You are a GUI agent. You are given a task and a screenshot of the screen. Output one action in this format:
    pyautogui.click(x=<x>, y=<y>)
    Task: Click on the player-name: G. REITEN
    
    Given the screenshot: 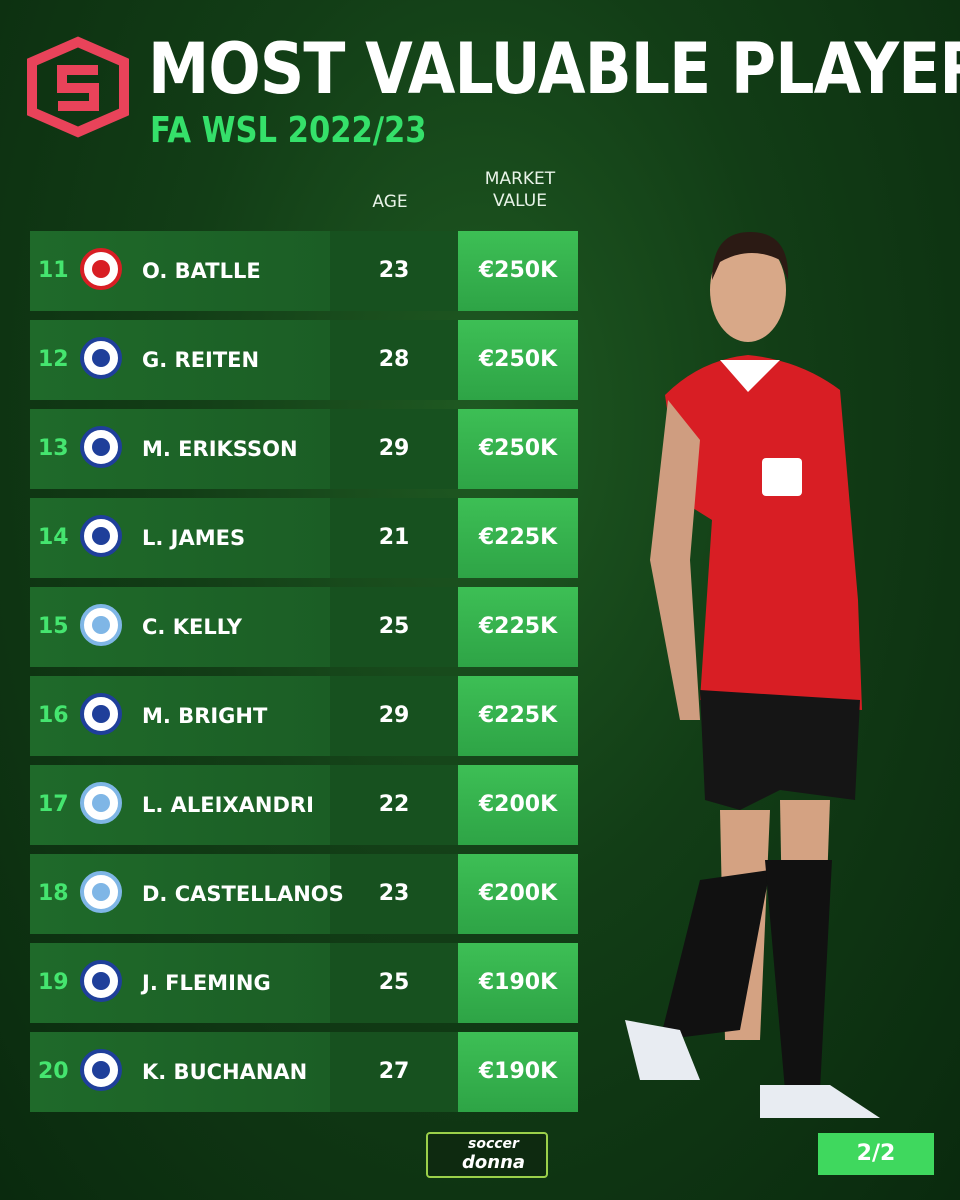 What is the action you would take?
    pyautogui.click(x=201, y=360)
    